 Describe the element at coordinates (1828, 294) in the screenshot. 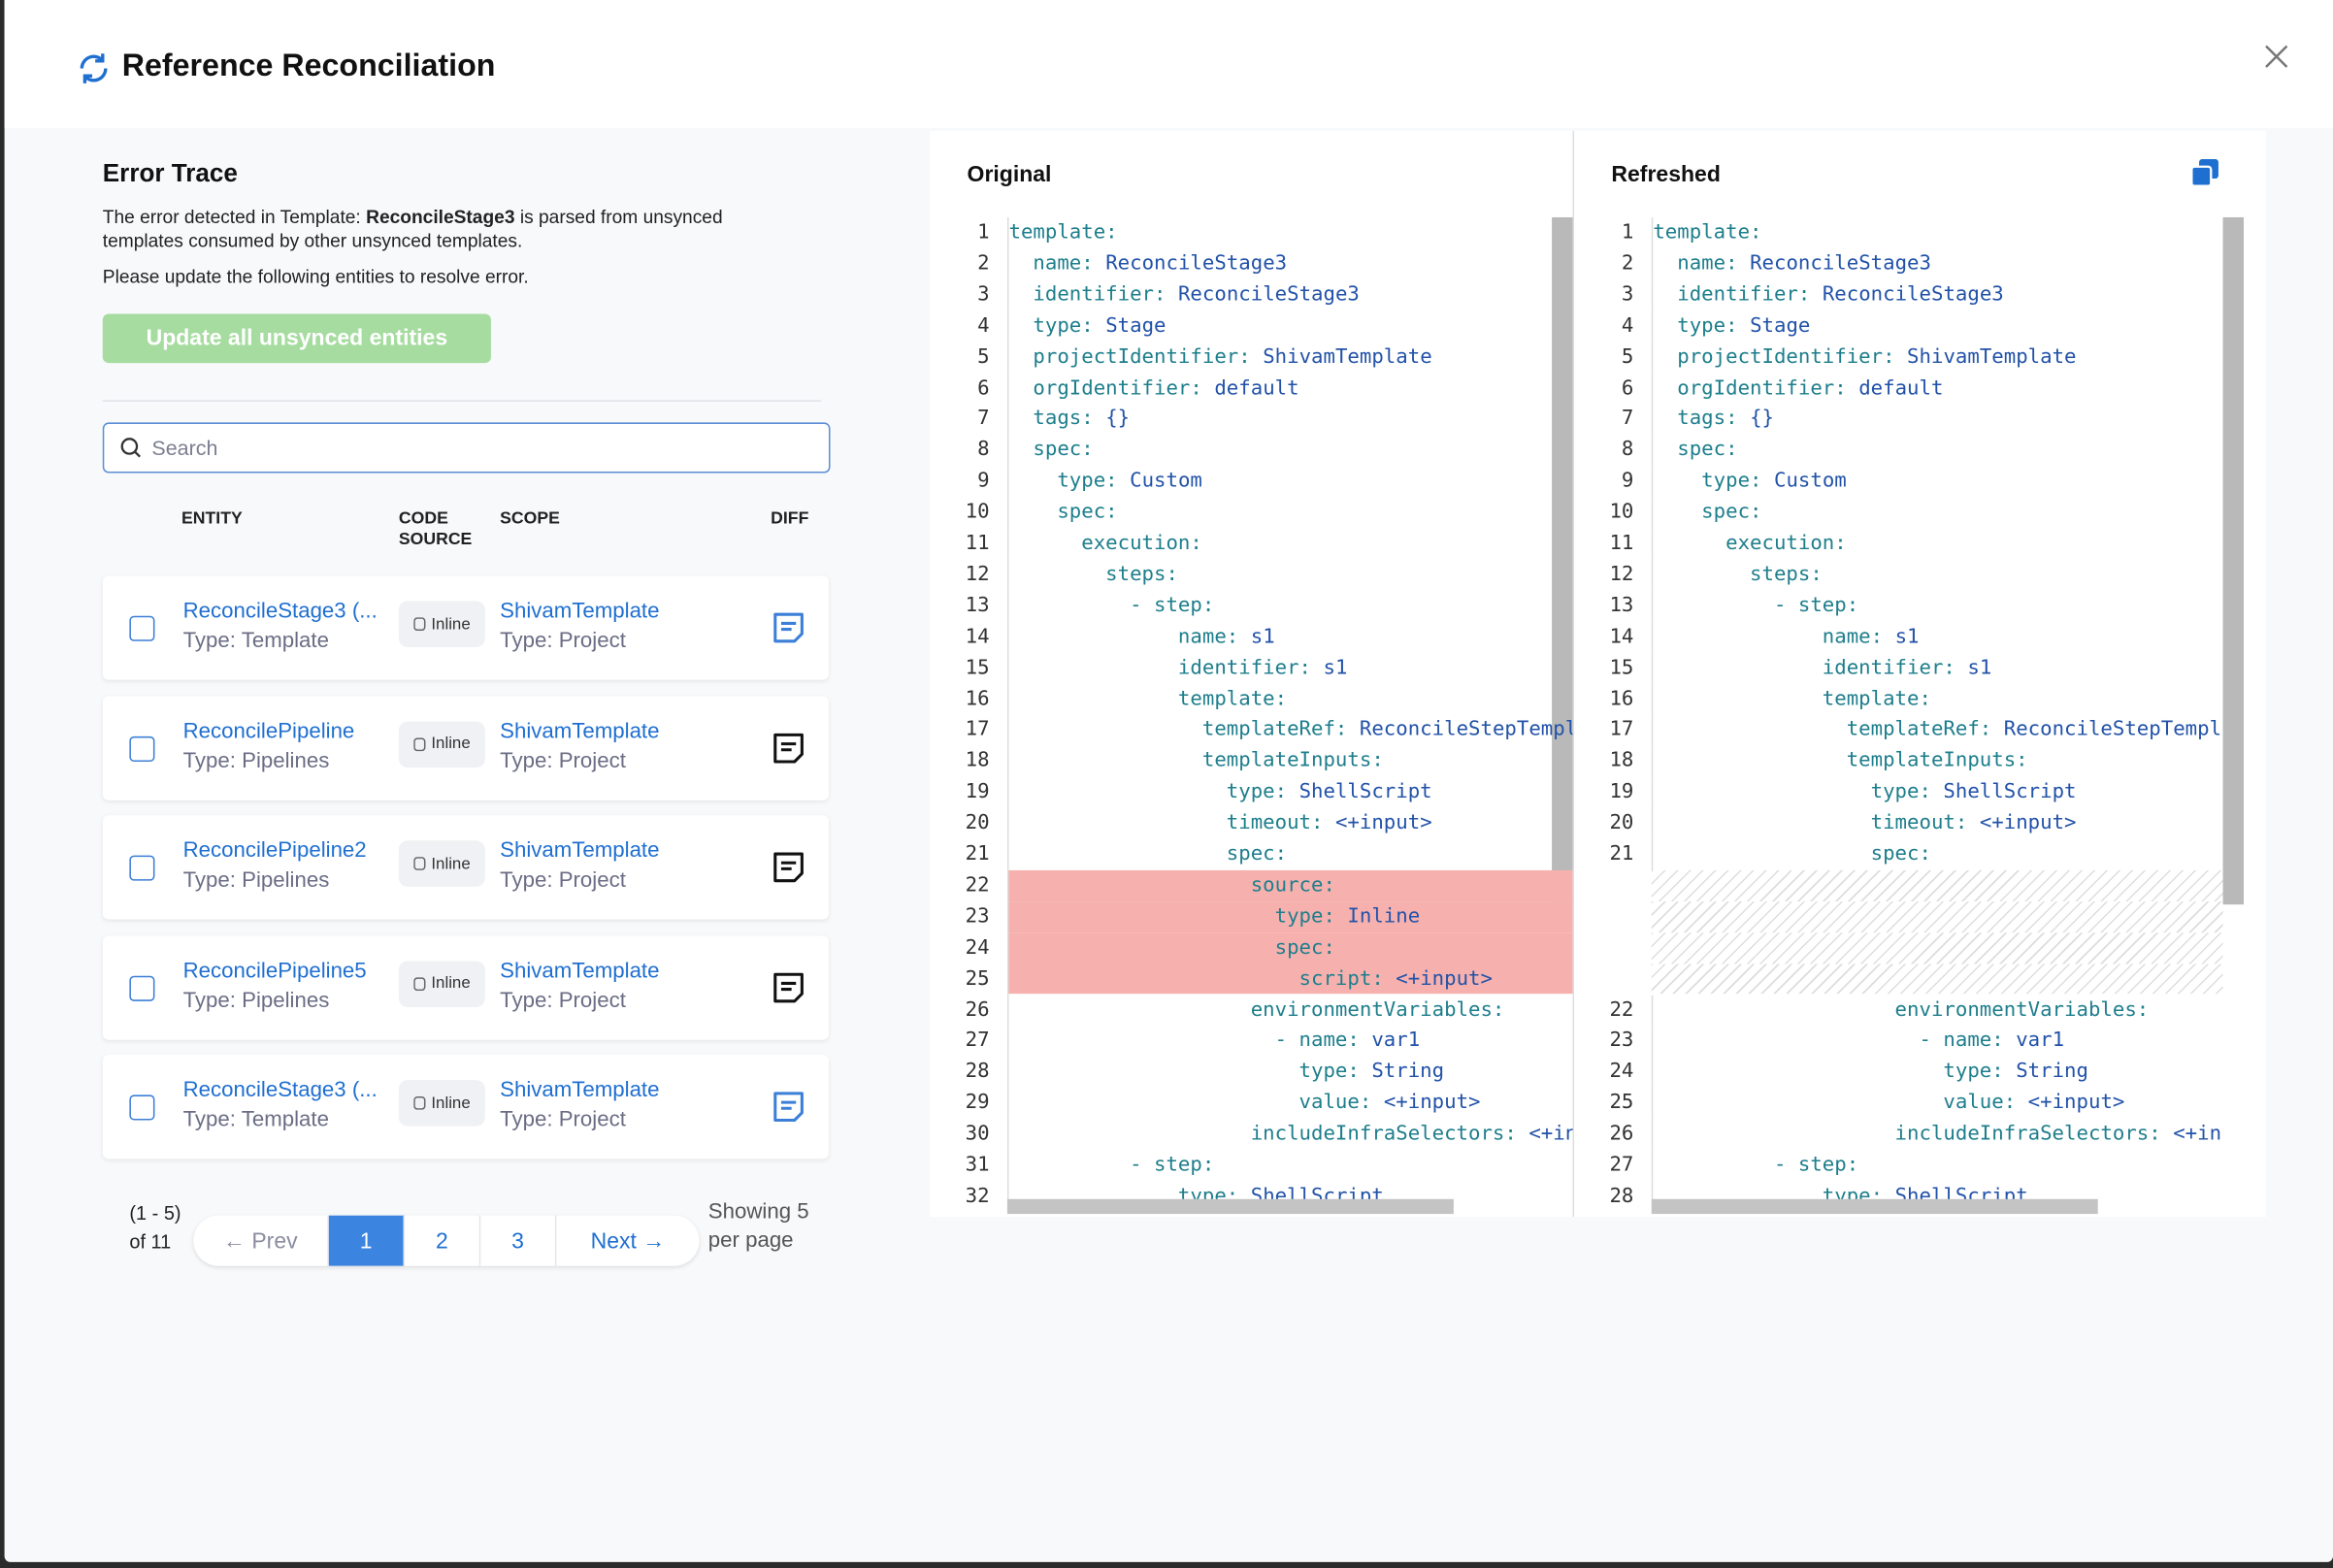

I see `line-text: identifier: ReconcileStage3` at that location.